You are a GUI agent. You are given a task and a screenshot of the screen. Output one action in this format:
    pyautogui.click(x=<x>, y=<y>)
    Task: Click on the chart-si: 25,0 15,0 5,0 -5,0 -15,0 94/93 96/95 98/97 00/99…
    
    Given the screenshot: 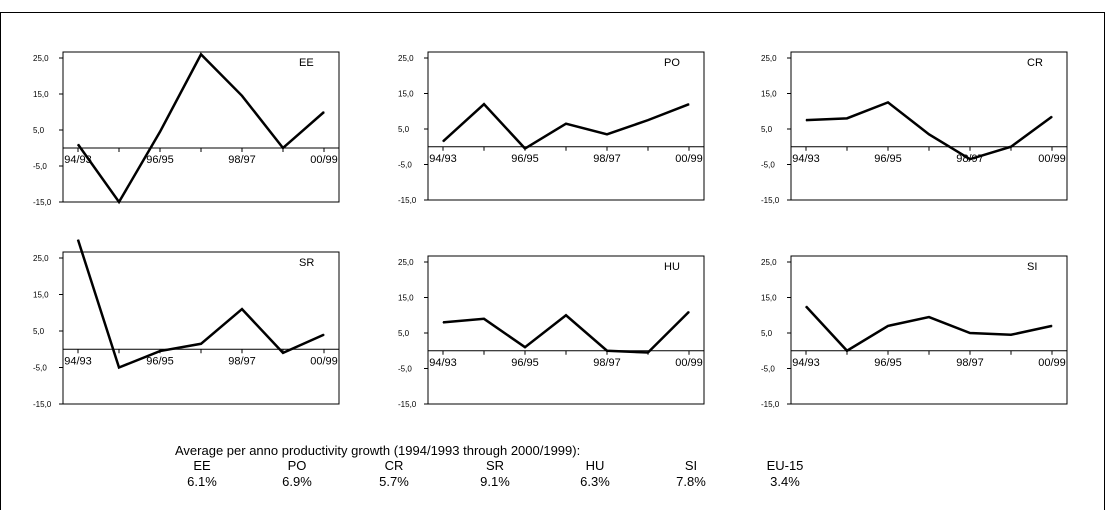 What is the action you would take?
    pyautogui.click(x=914, y=332)
    